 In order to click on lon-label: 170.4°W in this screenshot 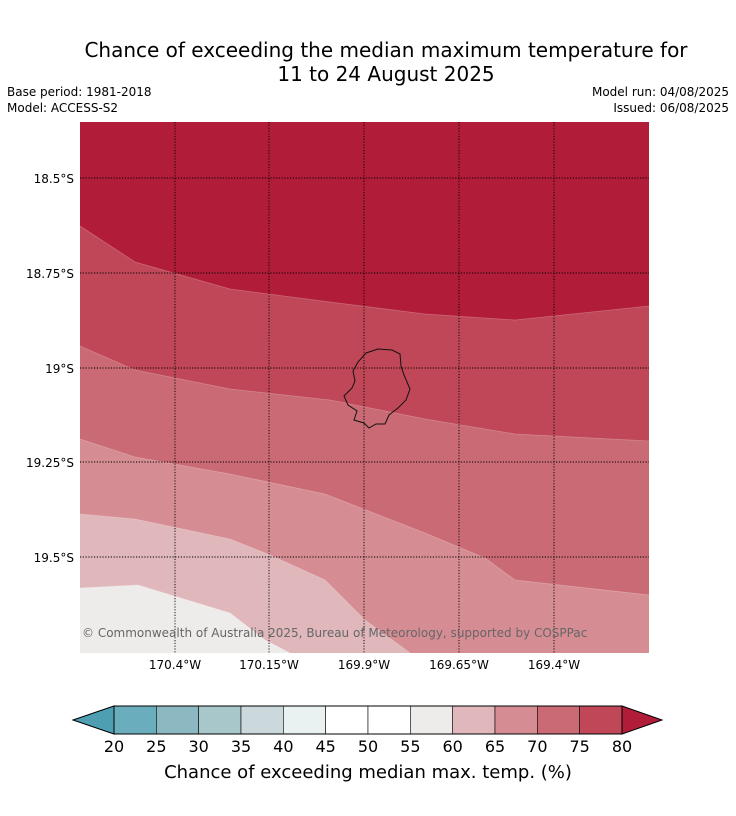, I will do `click(175, 665)`.